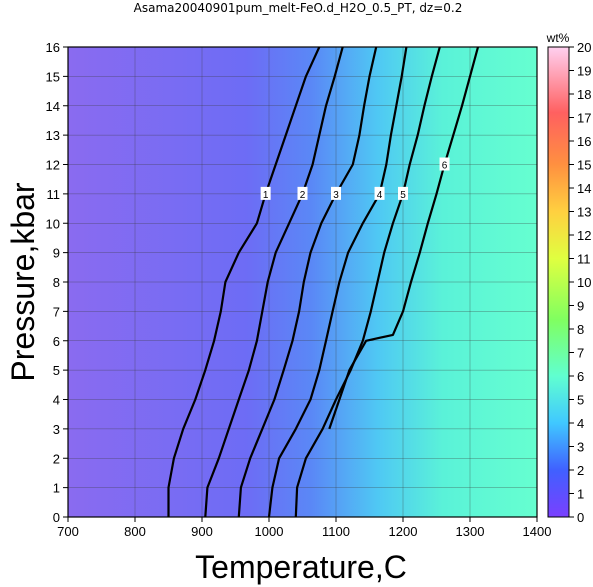 This screenshot has height=587, width=593. Describe the element at coordinates (580, 400) in the screenshot. I see `colorbar-tick-label: 5` at that location.